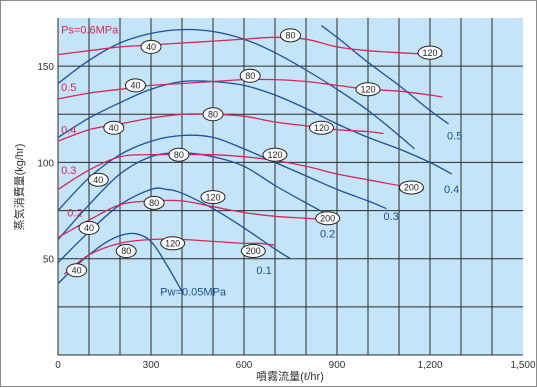 The width and height of the screenshot is (537, 388). What do you see at coordinates (250, 47) in the screenshot?
I see `ps-curve-0.5` at bounding box center [250, 47].